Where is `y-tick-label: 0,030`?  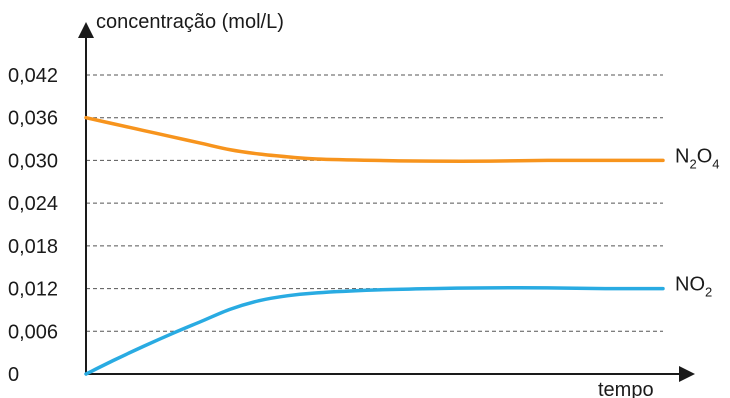 y-tick-label: 0,030 is located at coordinates (33, 161).